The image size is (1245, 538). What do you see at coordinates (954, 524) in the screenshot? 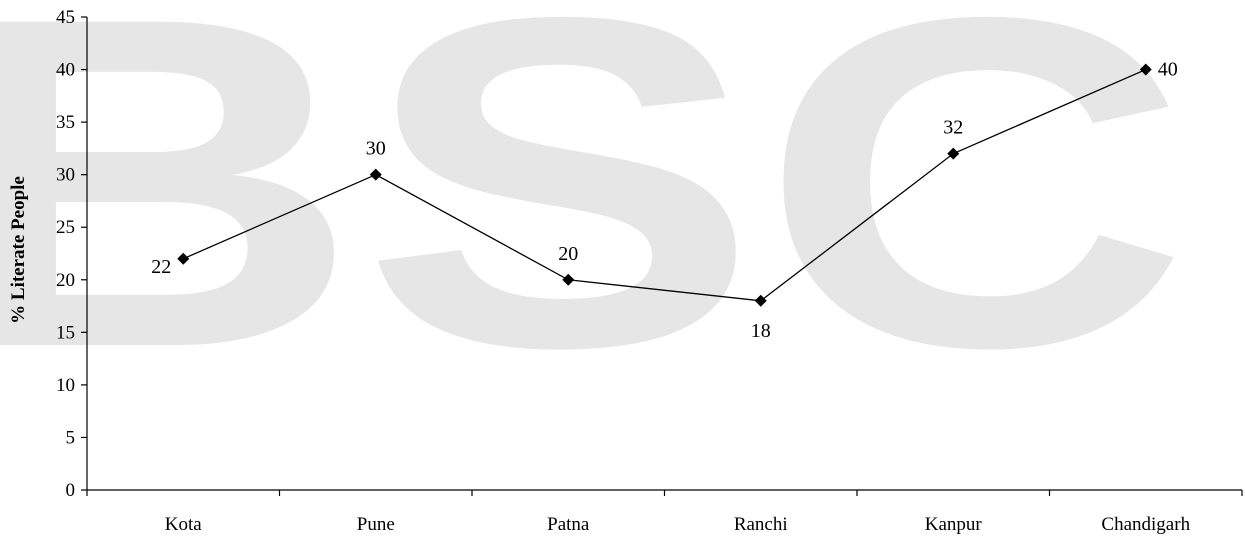
I see `x-tick-label: Kanpur` at bounding box center [954, 524].